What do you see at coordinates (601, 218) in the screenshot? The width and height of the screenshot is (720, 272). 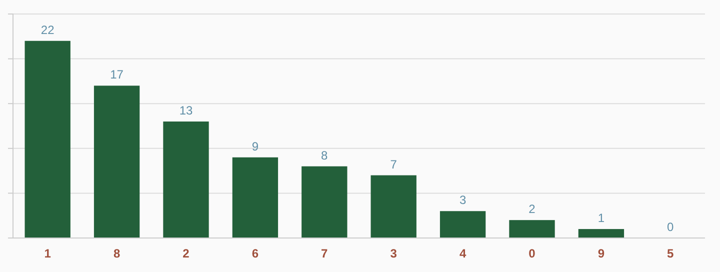 I see `data-label: 1` at bounding box center [601, 218].